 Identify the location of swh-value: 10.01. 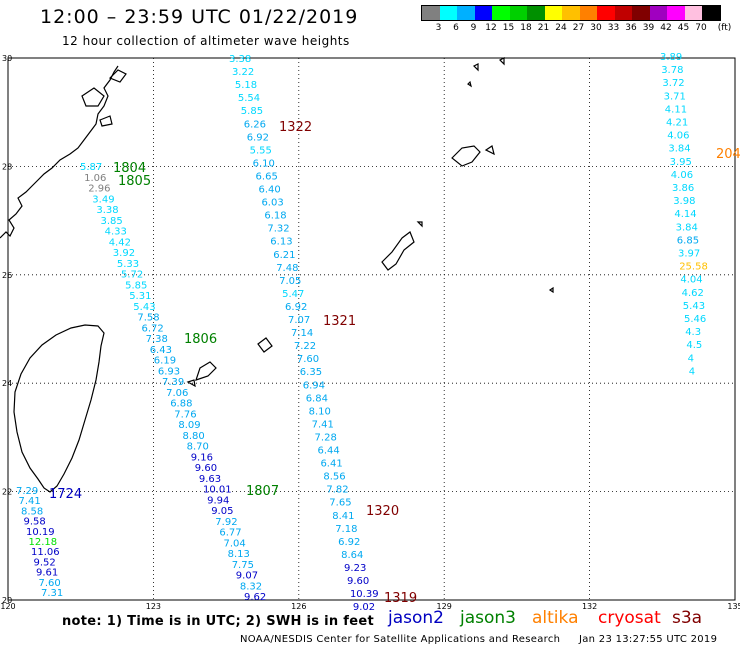
(217, 490).